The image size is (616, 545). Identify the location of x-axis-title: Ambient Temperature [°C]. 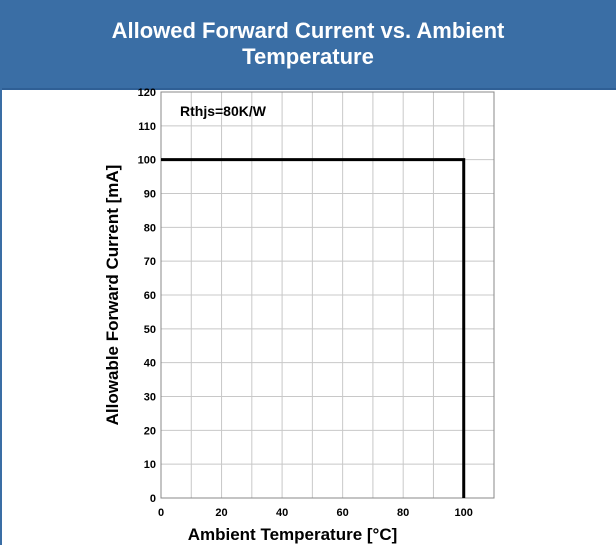
(293, 534).